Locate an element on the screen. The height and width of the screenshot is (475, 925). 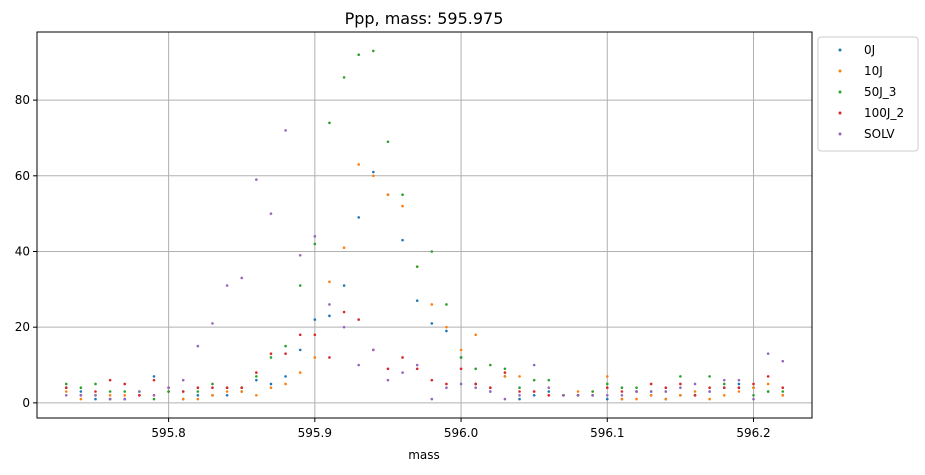
legend-label: 10J is located at coordinates (873, 71).